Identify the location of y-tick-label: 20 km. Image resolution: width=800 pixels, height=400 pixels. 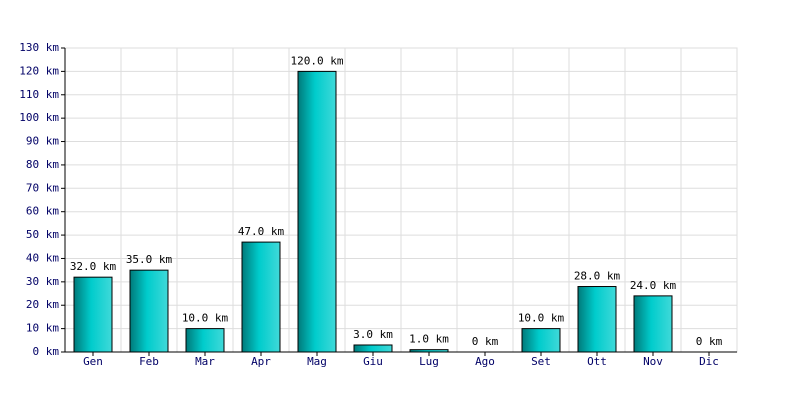
(42, 304).